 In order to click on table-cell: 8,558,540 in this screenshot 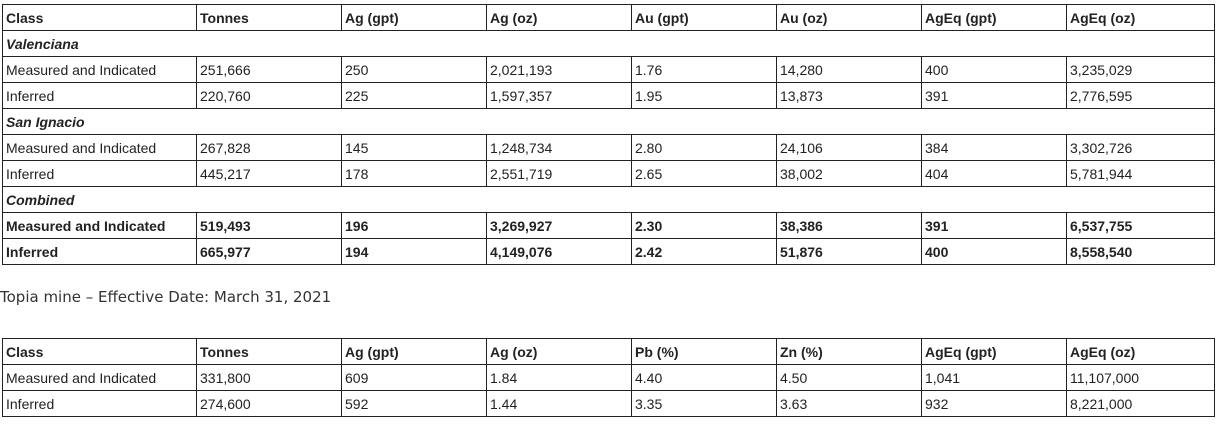, I will do `click(1140, 251)`.